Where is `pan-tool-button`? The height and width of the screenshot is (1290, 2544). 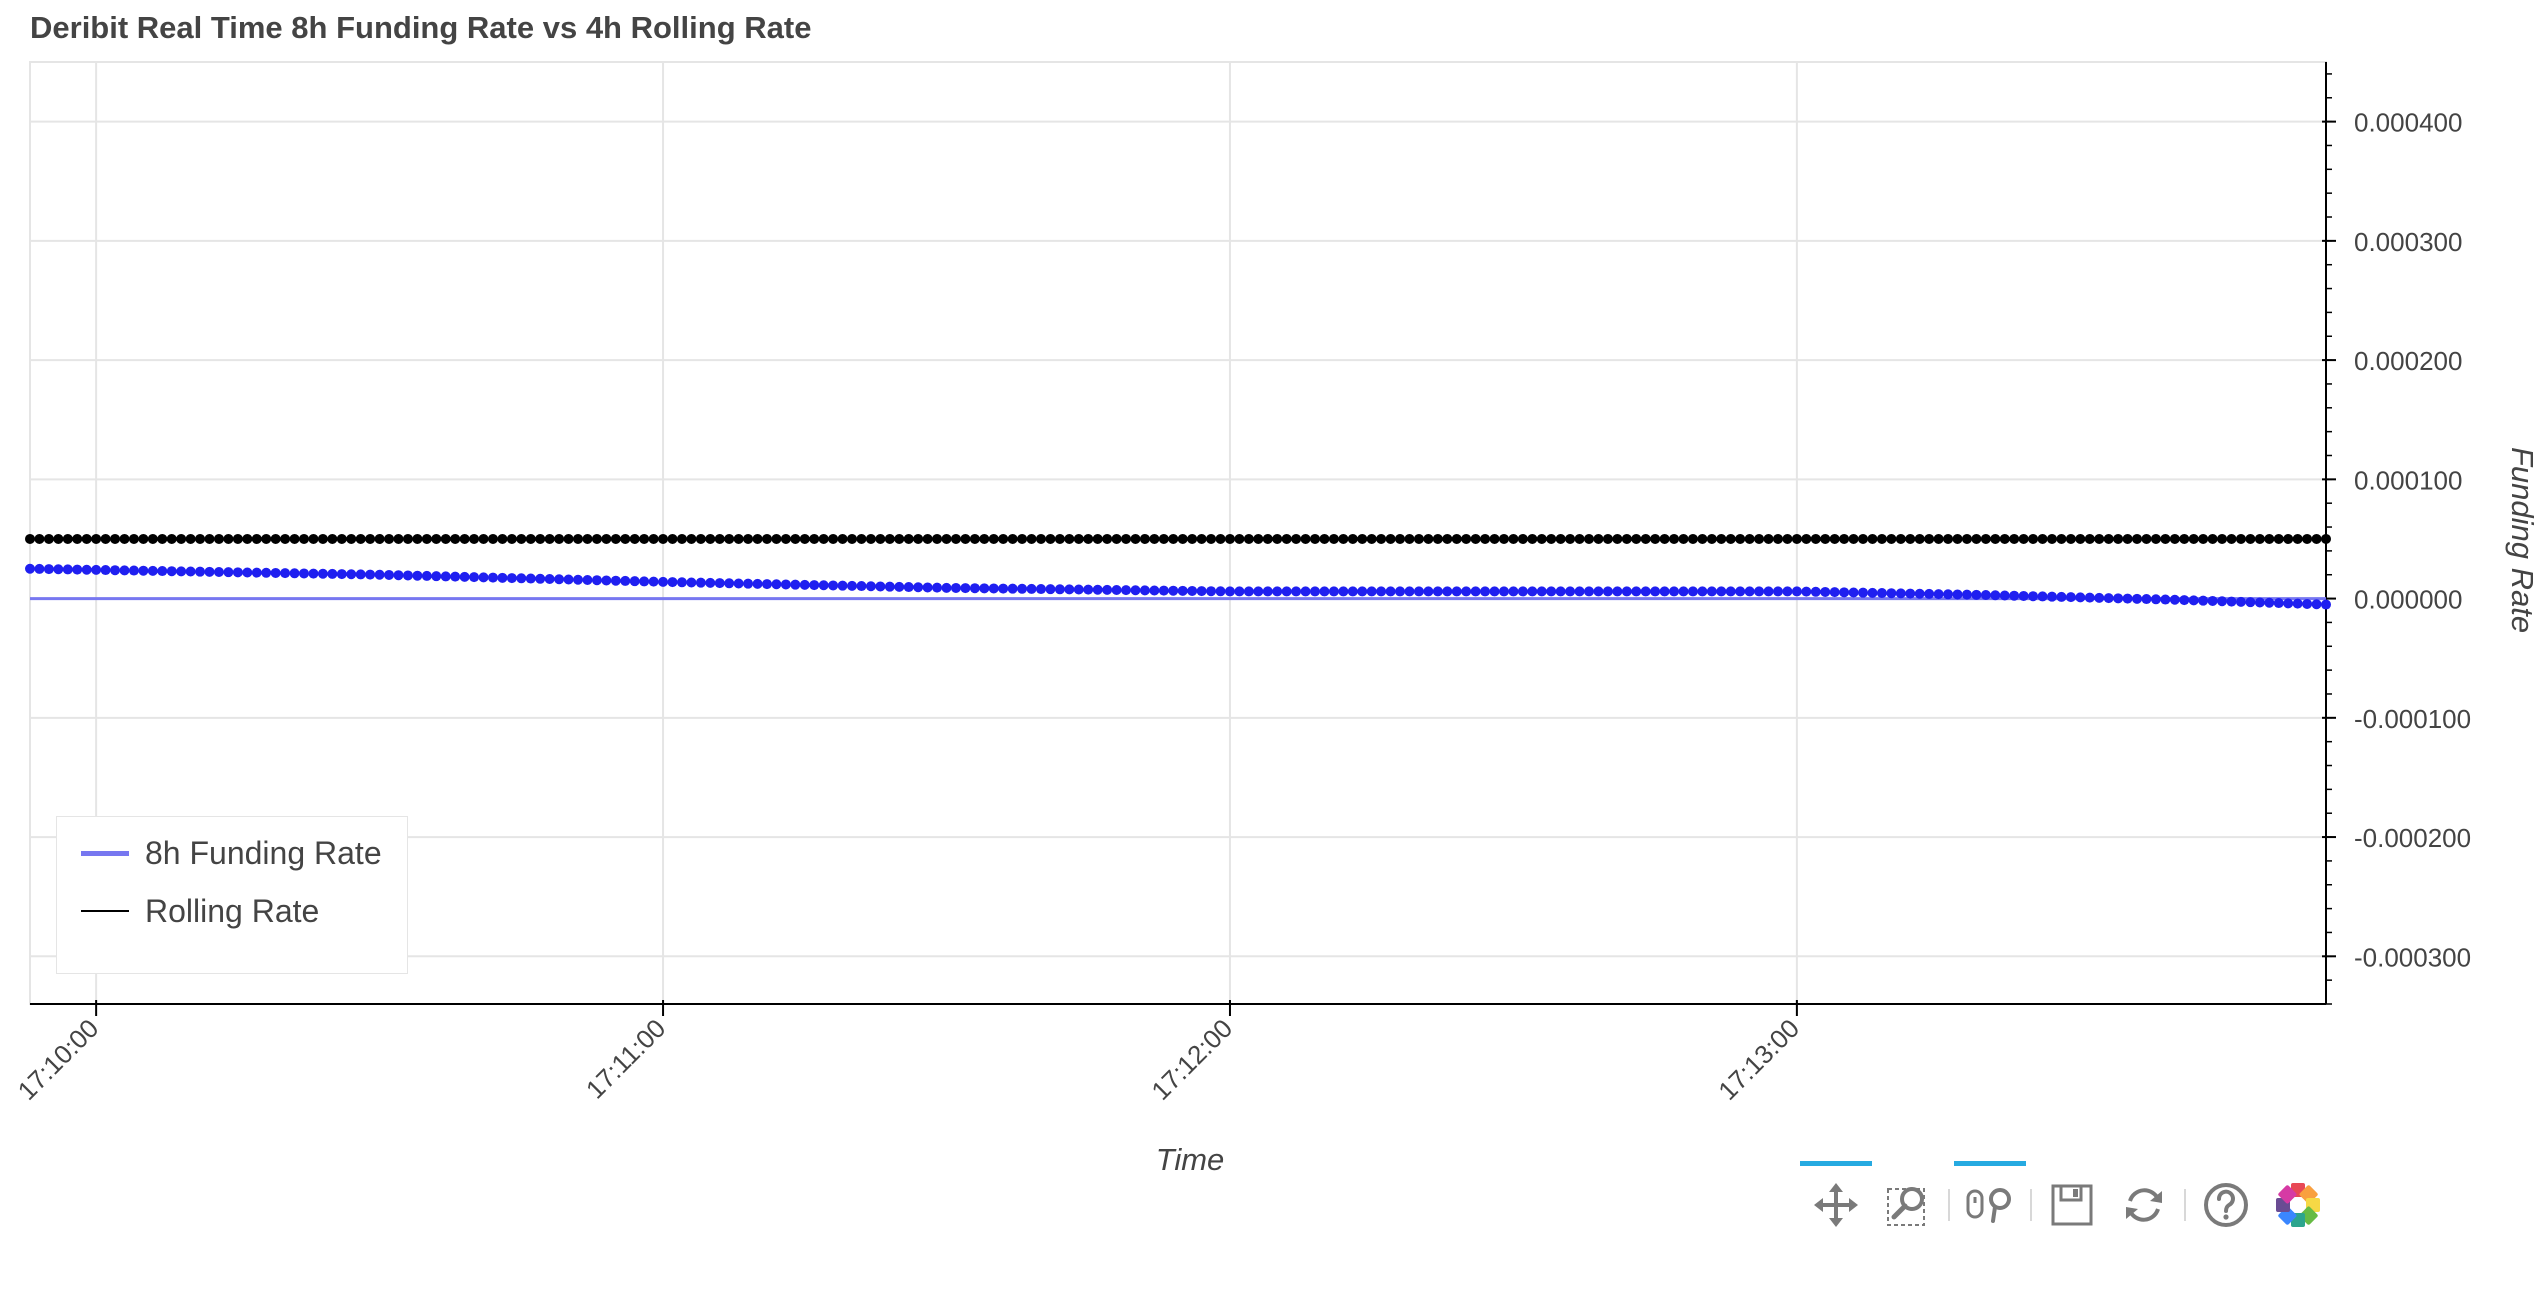
pan-tool-button is located at coordinates (1836, 1201).